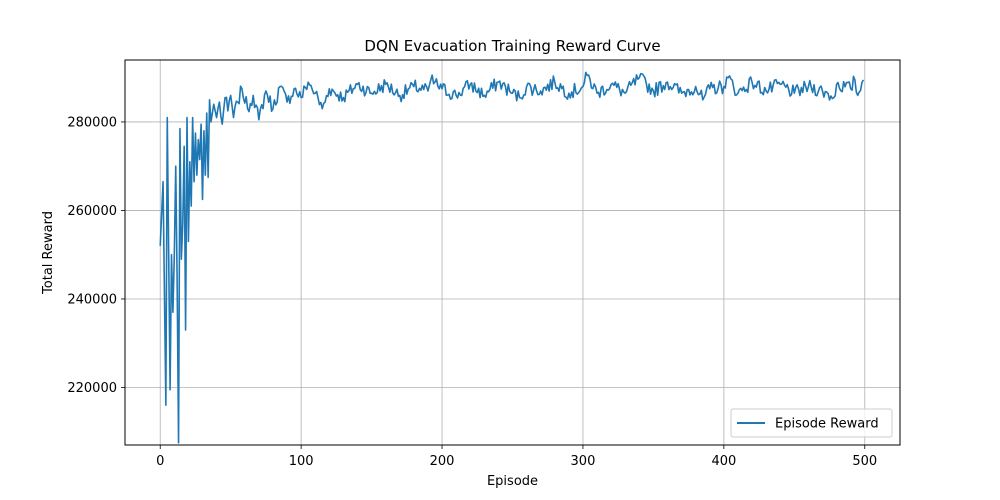 This screenshot has width=1000, height=500. Describe the element at coordinates (512, 481) in the screenshot. I see `x-axis-label: Episode` at that location.